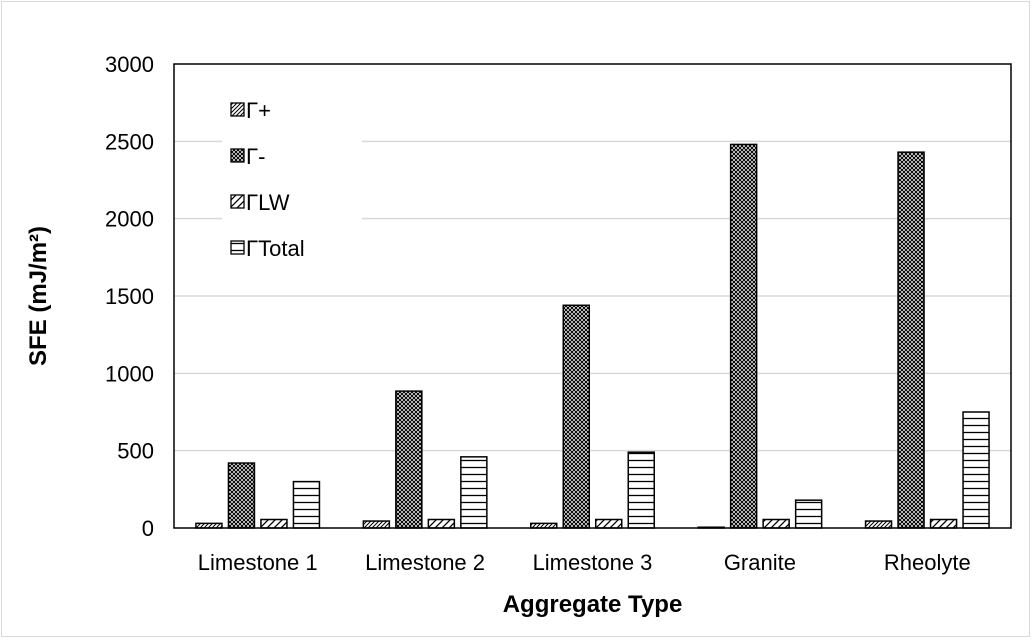 The height and width of the screenshot is (640, 1033). Describe the element at coordinates (927, 562) in the screenshot. I see `x-tick-label: Rheolyte` at that location.